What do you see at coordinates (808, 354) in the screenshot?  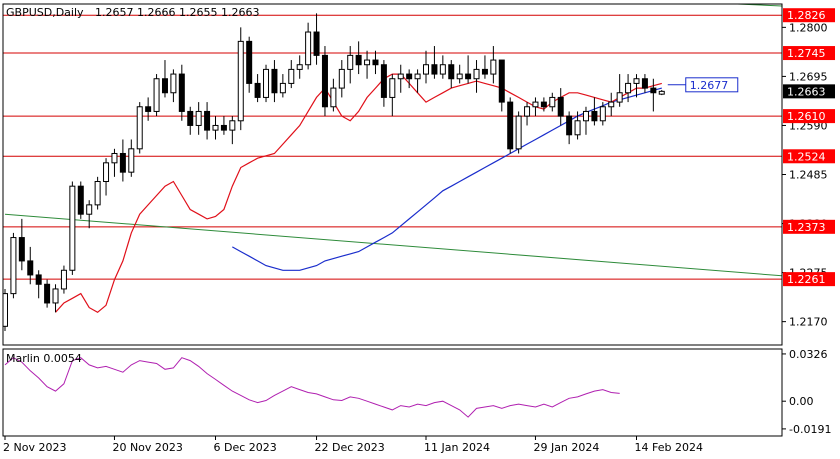 I see `osc-tick-label: 0.0326` at bounding box center [808, 354].